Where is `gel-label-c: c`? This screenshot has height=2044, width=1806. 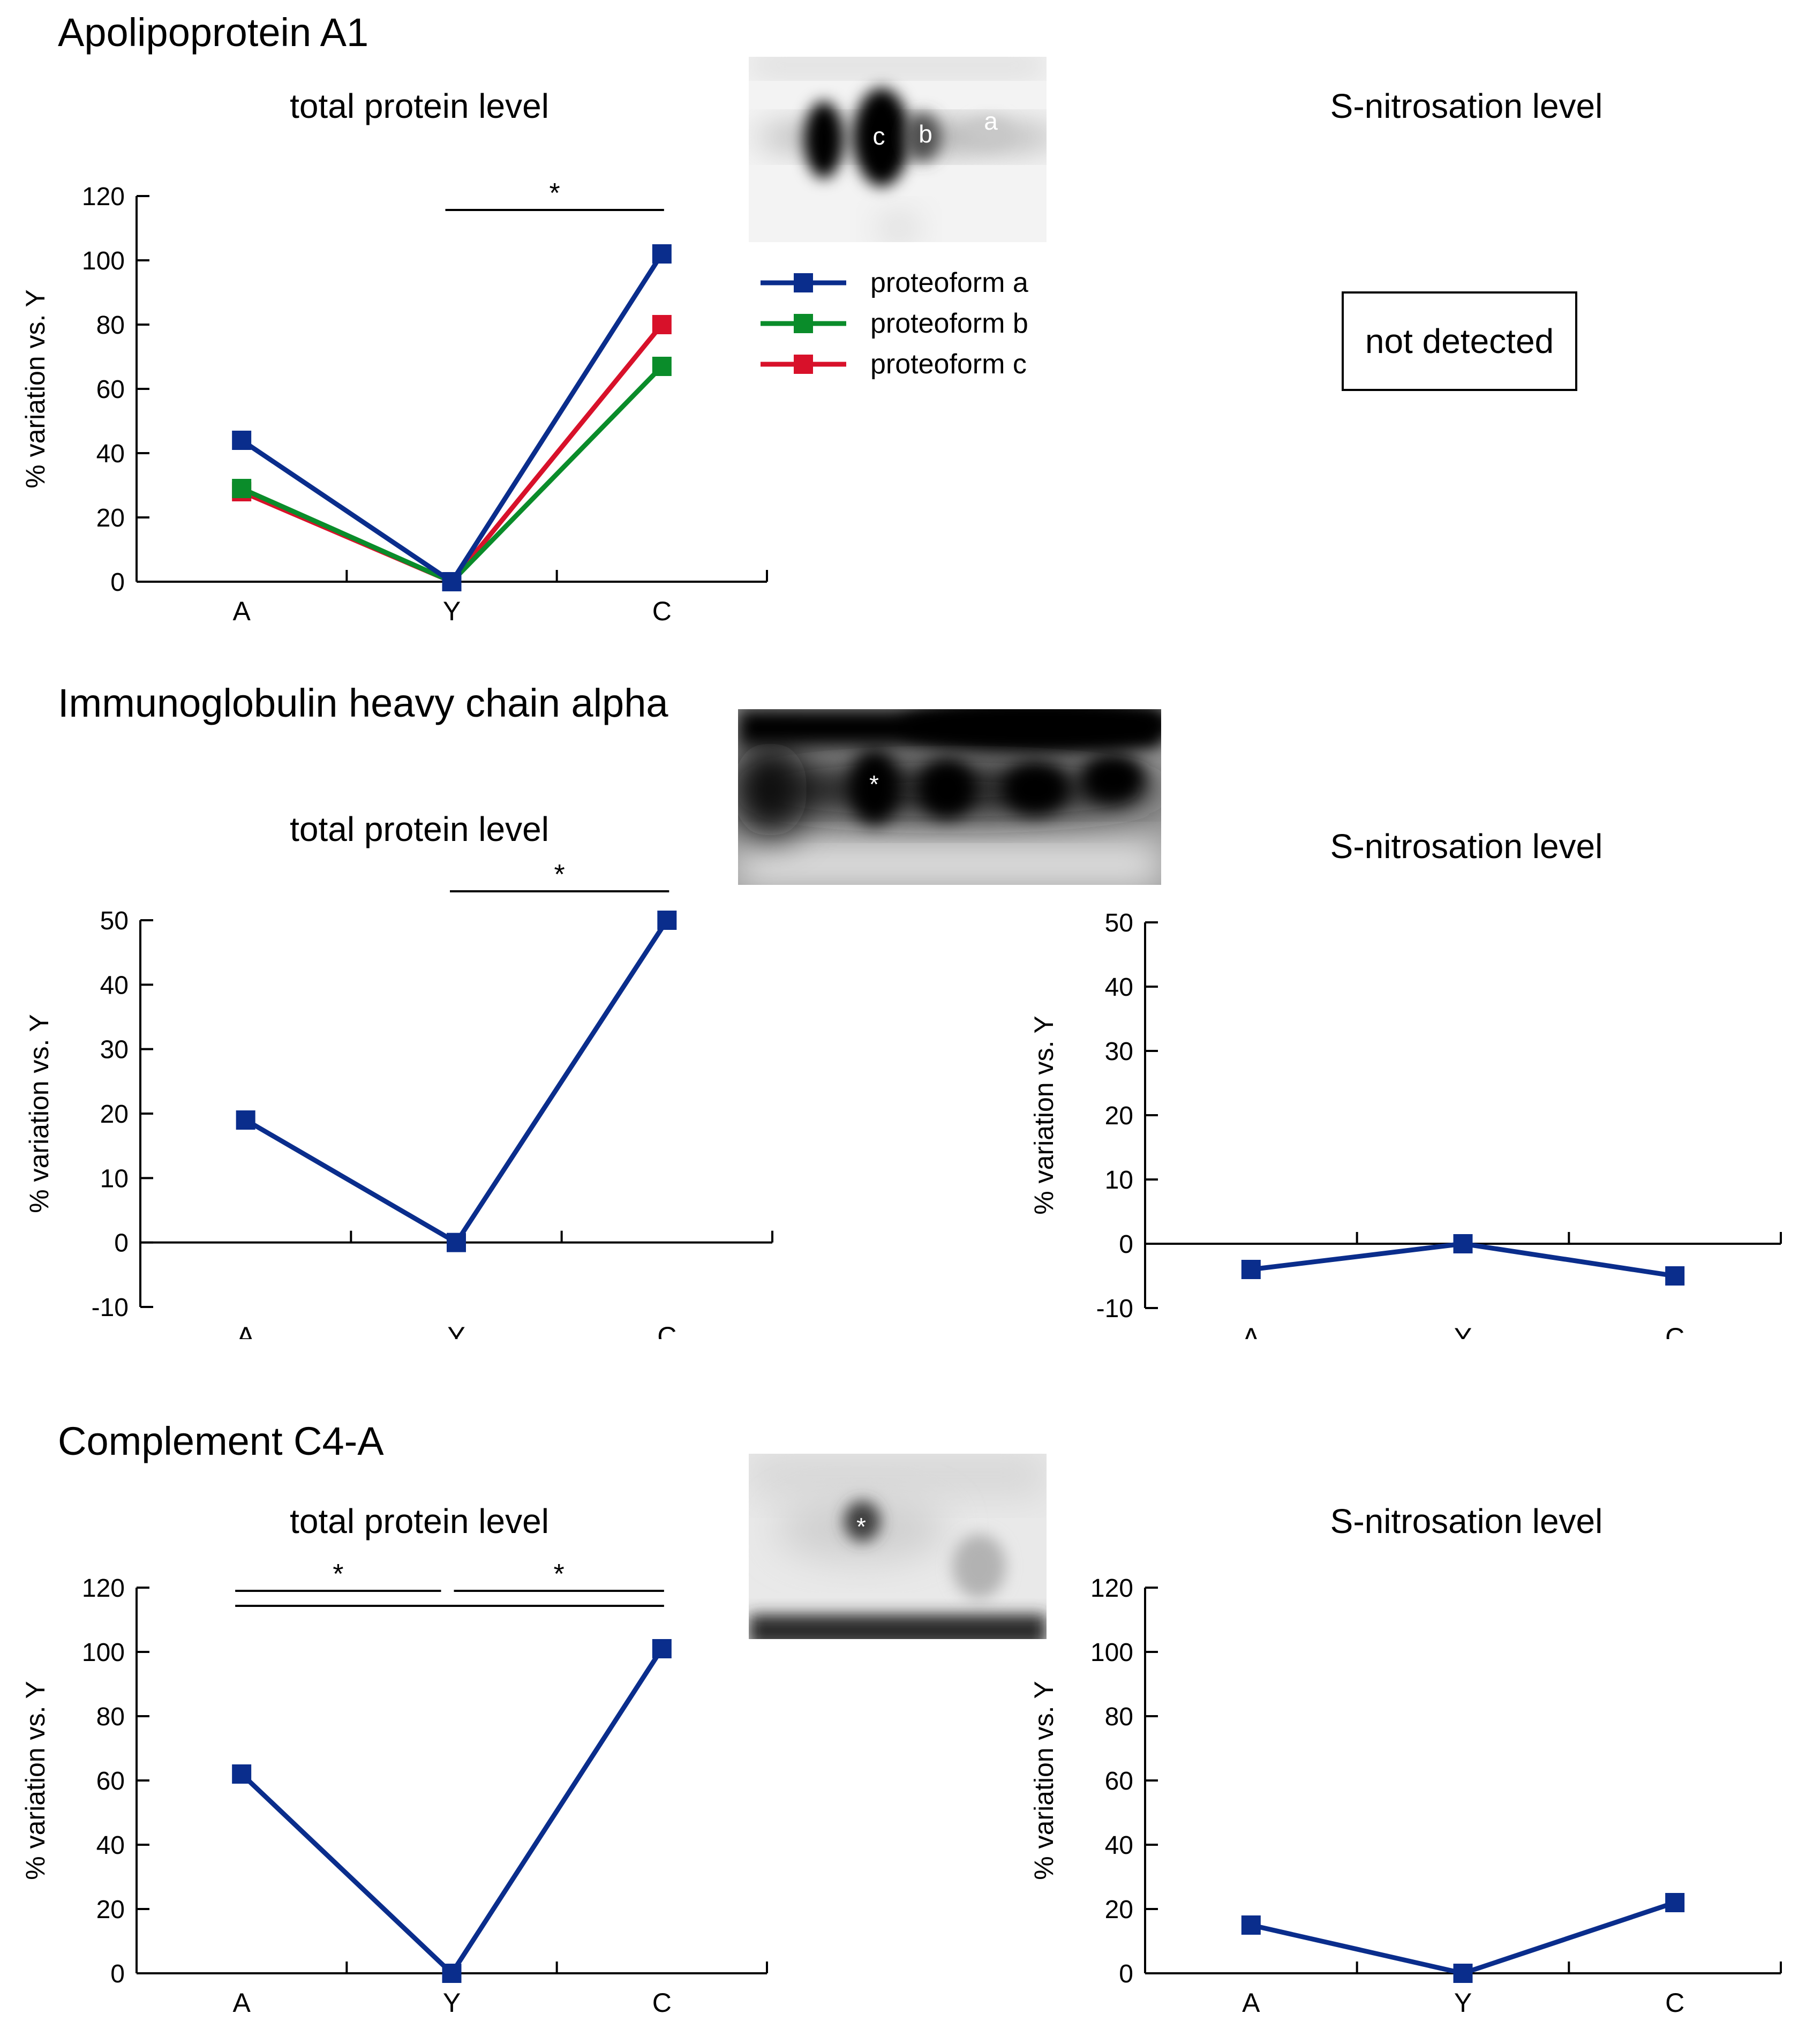
gel-label-c: c is located at coordinates (878, 136).